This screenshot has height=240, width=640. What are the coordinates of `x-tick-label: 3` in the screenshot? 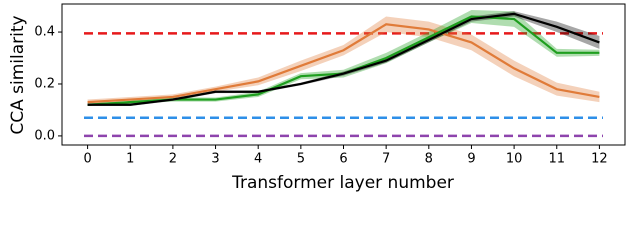 It's located at (215, 159).